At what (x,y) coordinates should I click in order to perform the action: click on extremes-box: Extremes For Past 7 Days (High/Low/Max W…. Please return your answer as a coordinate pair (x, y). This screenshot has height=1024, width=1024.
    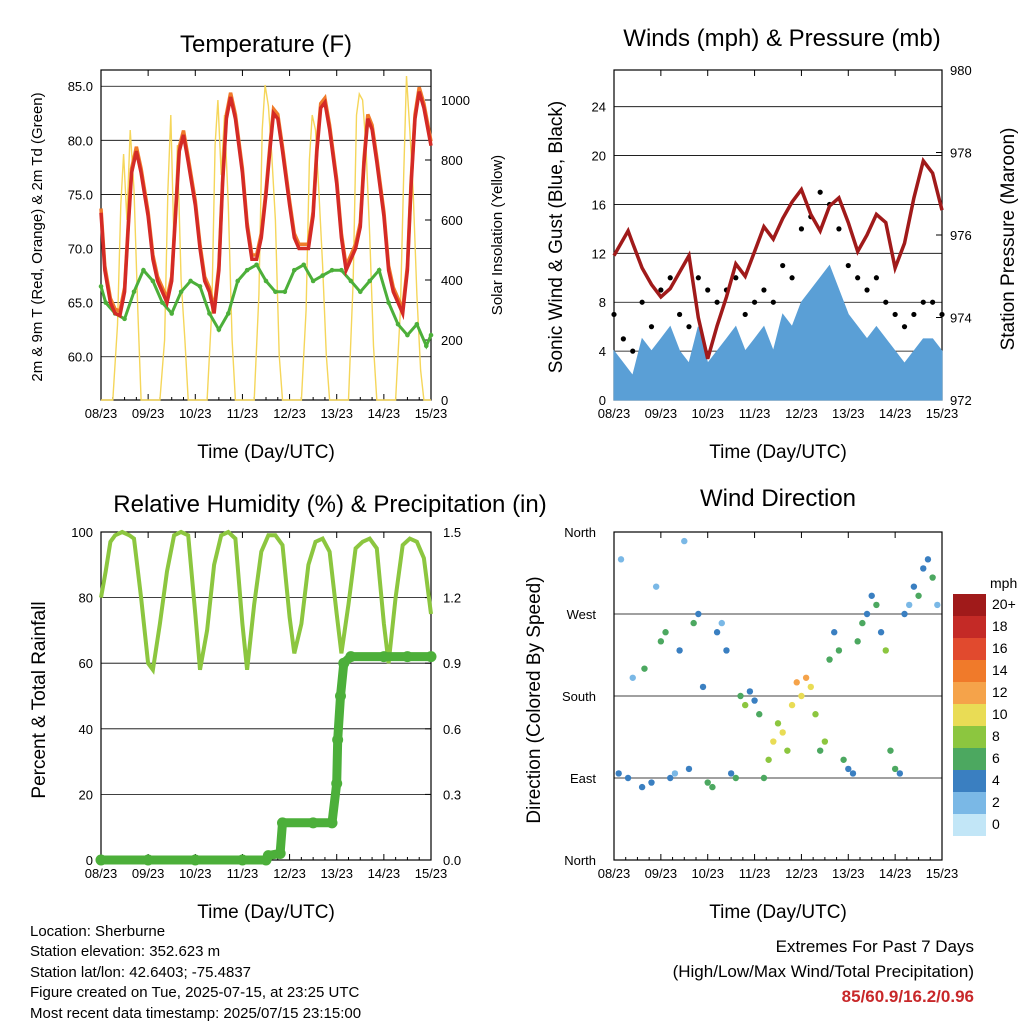
    Looking at the image, I should click on (823, 971).